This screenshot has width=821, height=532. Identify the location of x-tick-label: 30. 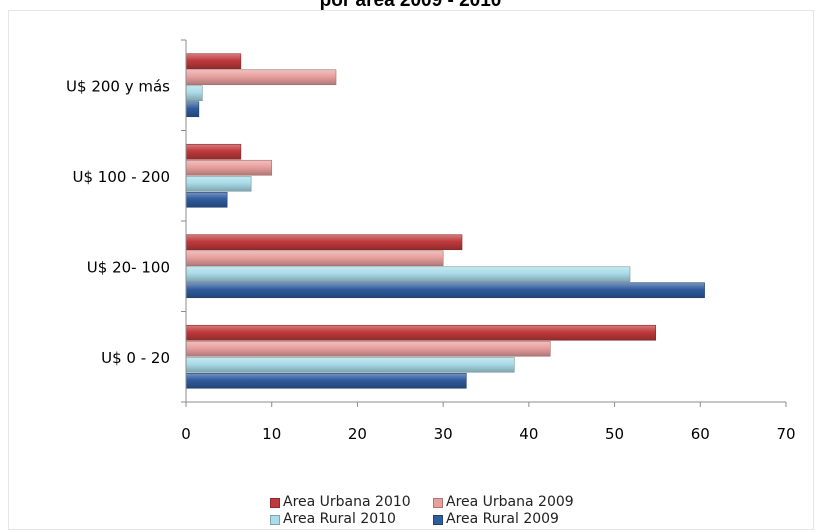
(443, 434).